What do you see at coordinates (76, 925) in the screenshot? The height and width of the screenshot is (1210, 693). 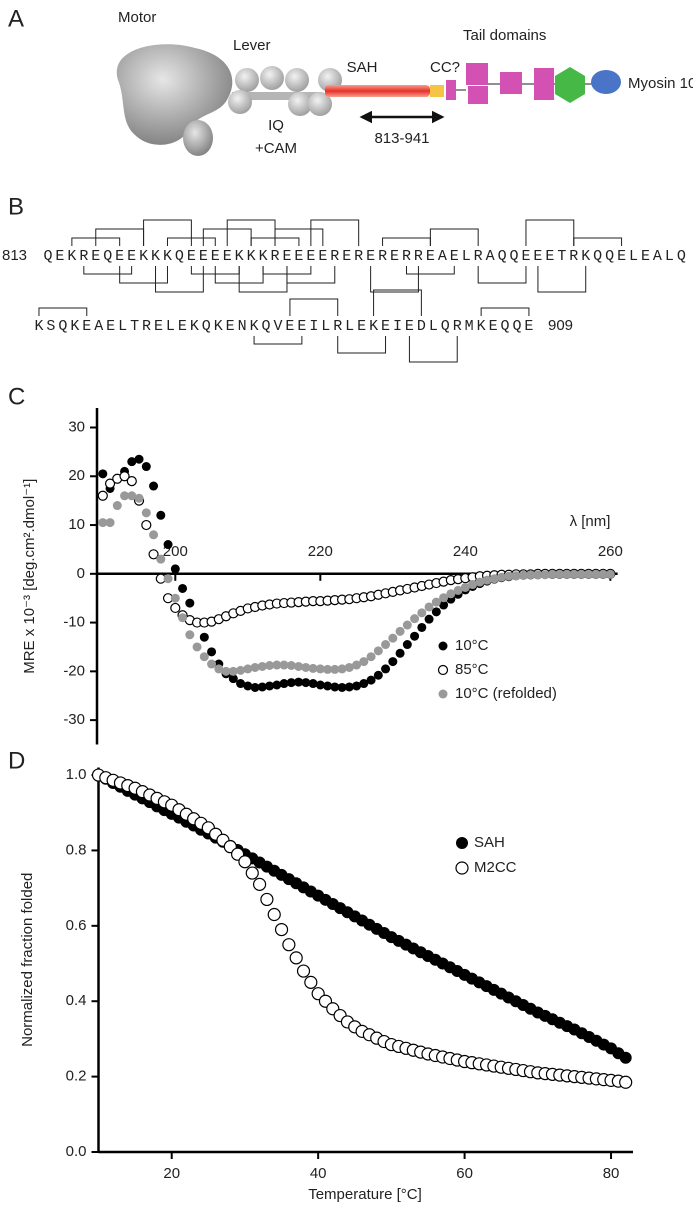 I see `y-tick-label: 0.6` at bounding box center [76, 925].